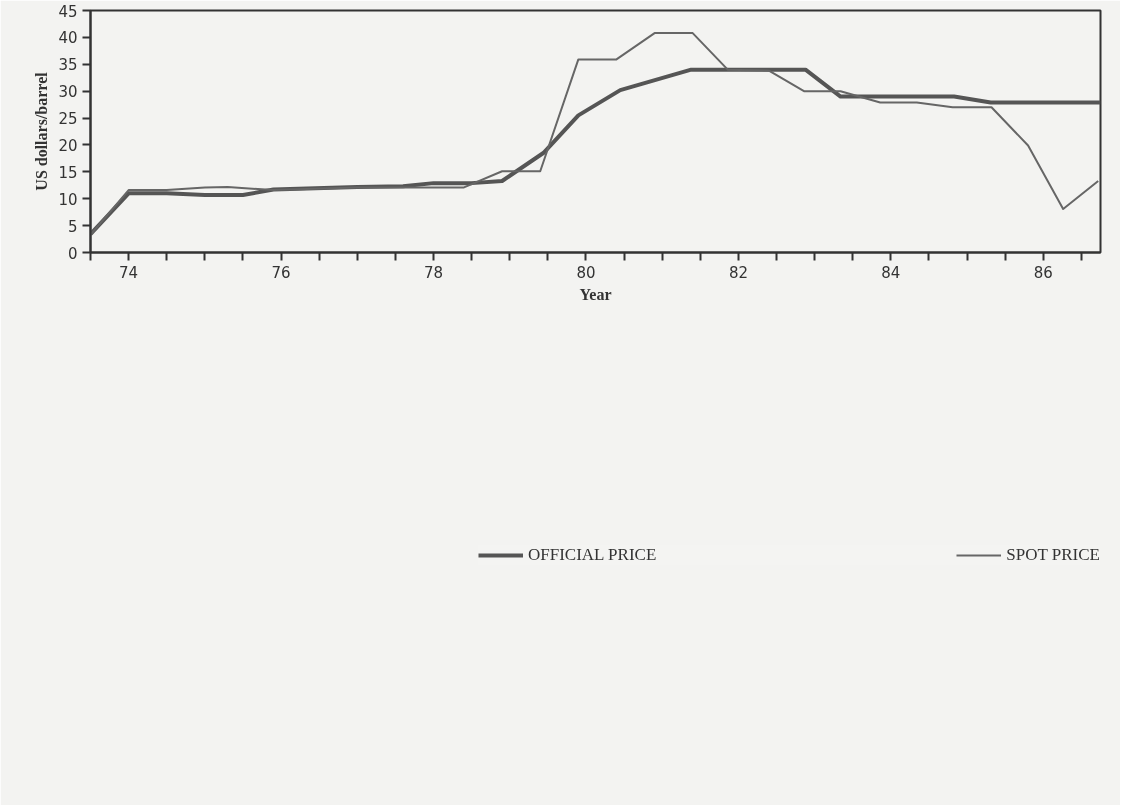  What do you see at coordinates (68, 145) in the screenshot?
I see `y-tick-label: 20` at bounding box center [68, 145].